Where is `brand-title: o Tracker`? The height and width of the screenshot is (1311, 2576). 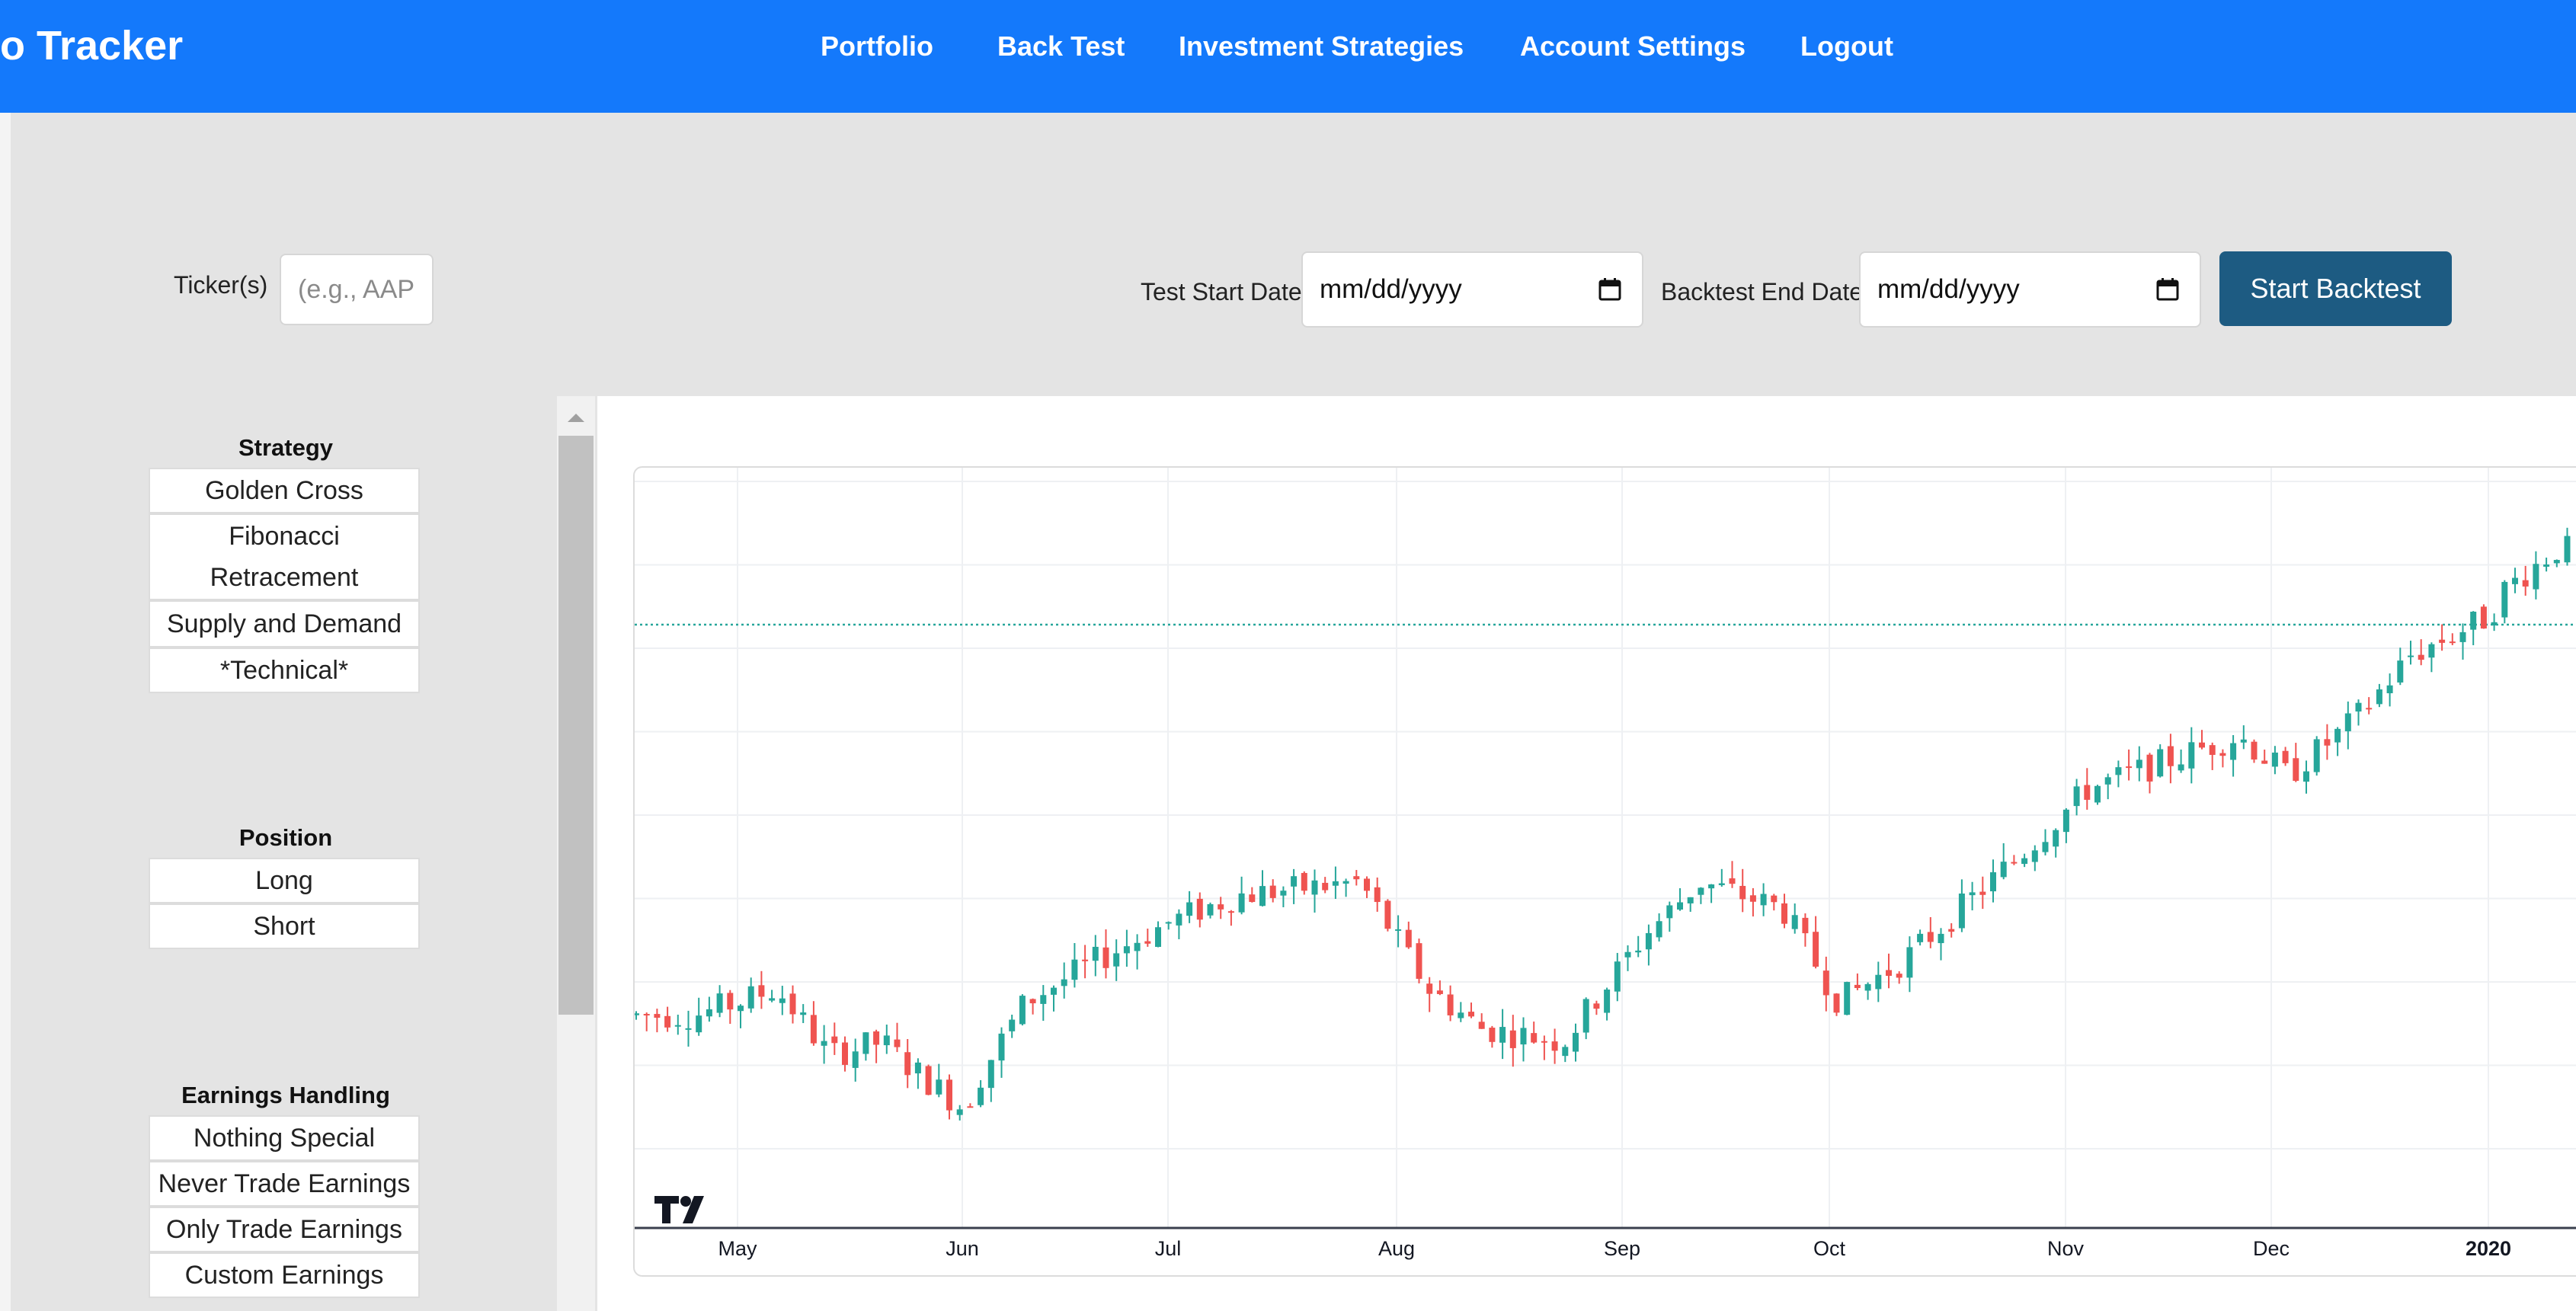
brand-title: o Tracker is located at coordinates (92, 46).